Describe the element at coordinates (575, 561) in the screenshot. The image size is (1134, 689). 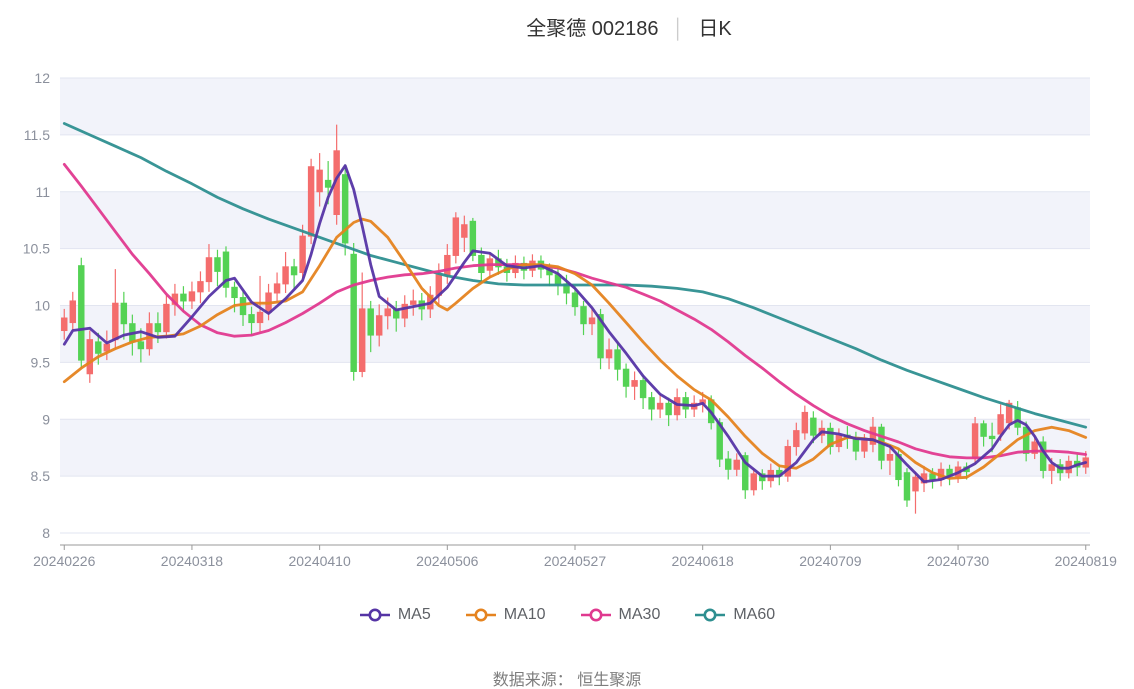
I see `svg-text: 20240527` at that location.